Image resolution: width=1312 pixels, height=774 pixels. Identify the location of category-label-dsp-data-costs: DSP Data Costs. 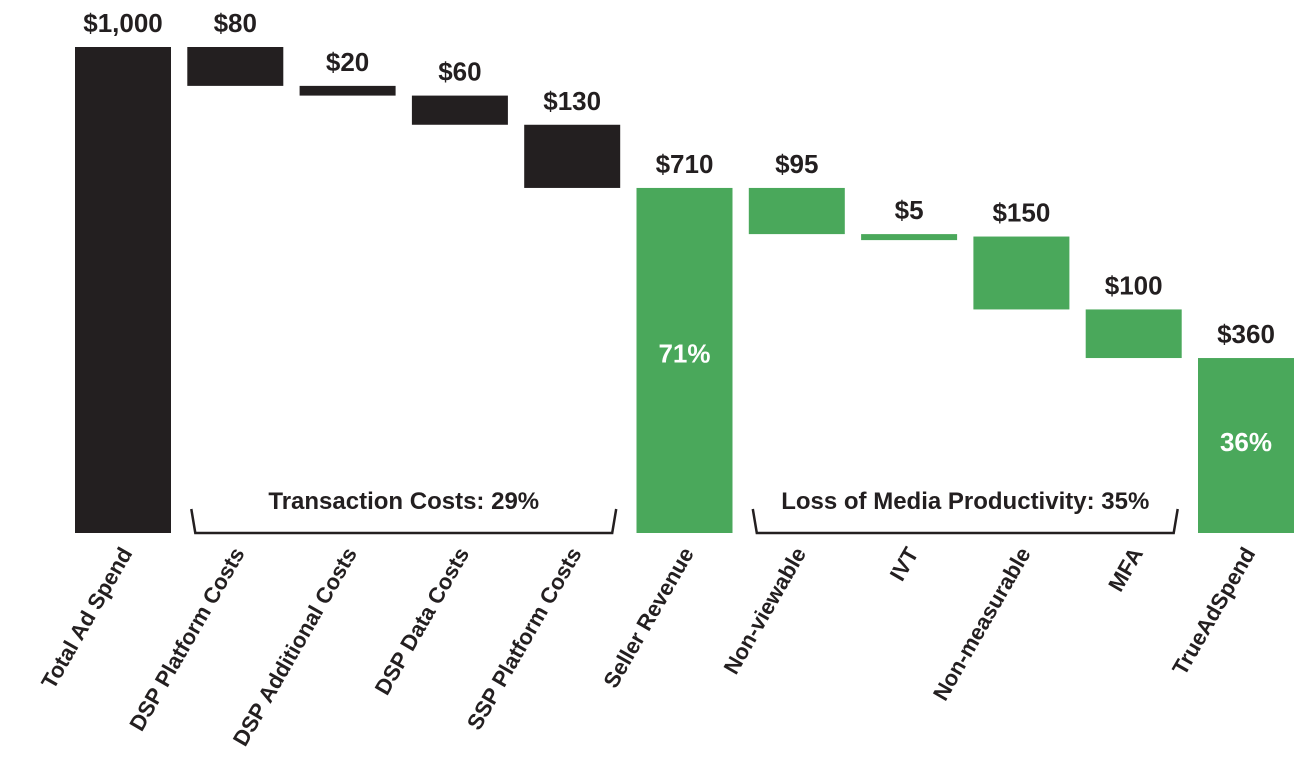
(422, 621).